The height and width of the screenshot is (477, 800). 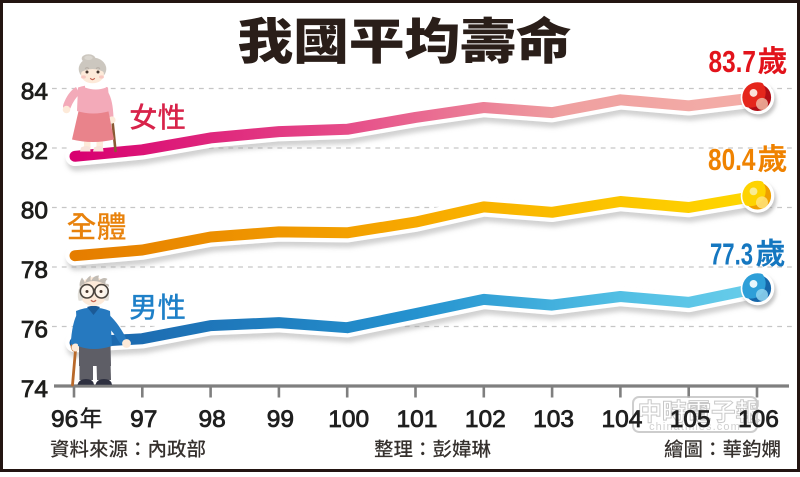 What do you see at coordinates (417, 419) in the screenshot?
I see `svg-text: 101` at bounding box center [417, 419].